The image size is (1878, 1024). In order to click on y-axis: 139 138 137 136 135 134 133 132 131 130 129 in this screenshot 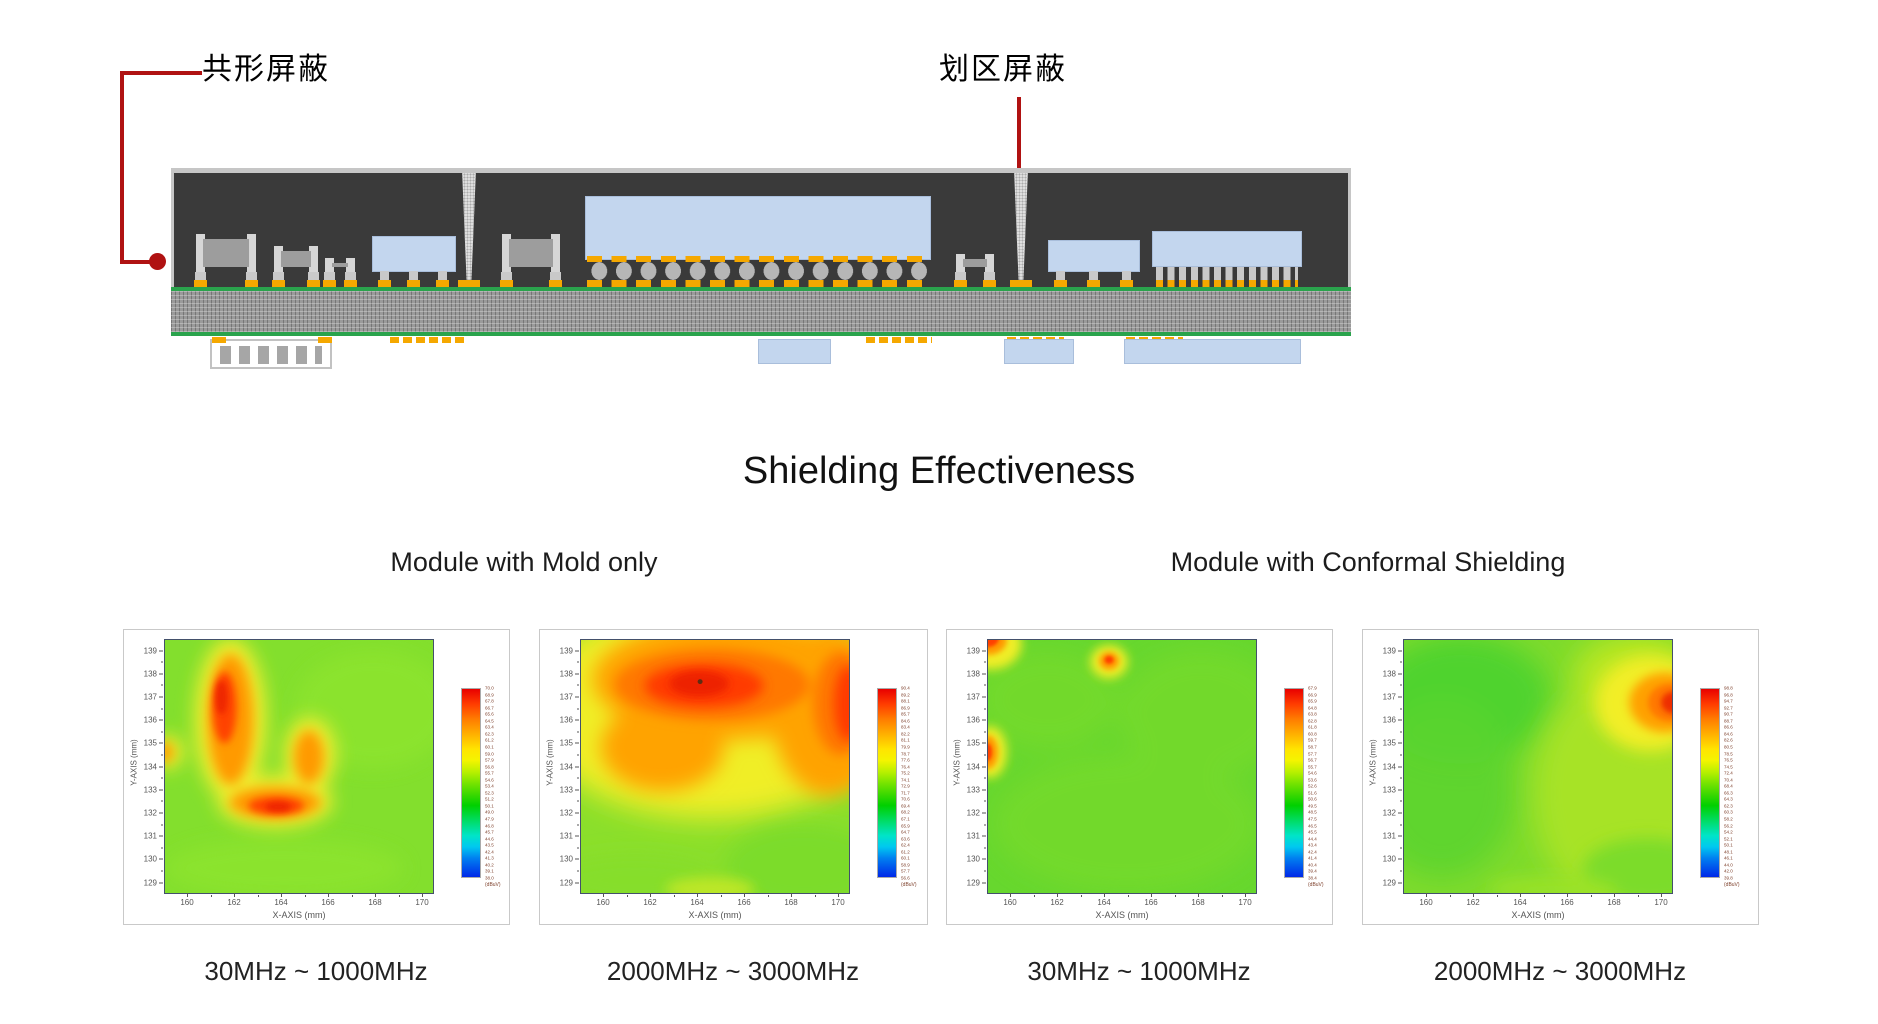, I will do `click(144, 766)`.